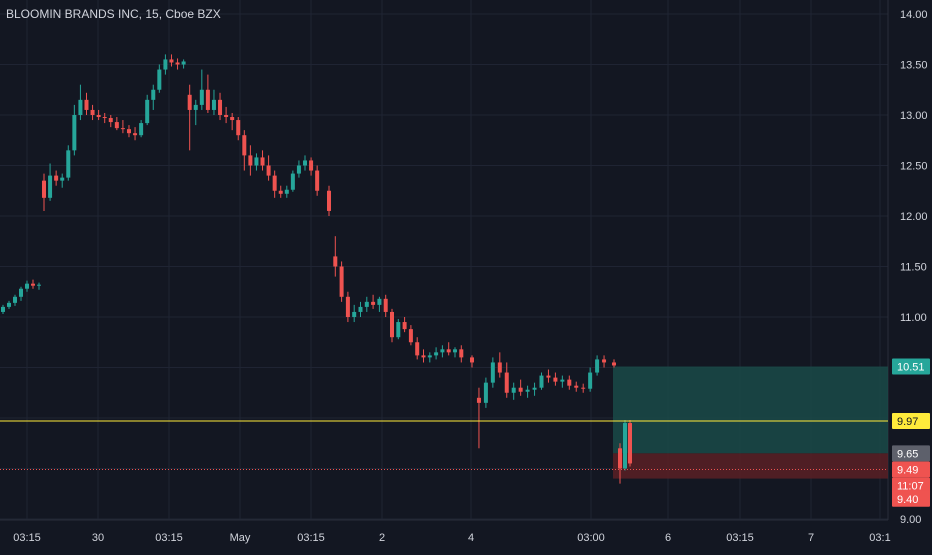  What do you see at coordinates (98, 538) in the screenshot?
I see `time-tick-label: 30` at bounding box center [98, 538].